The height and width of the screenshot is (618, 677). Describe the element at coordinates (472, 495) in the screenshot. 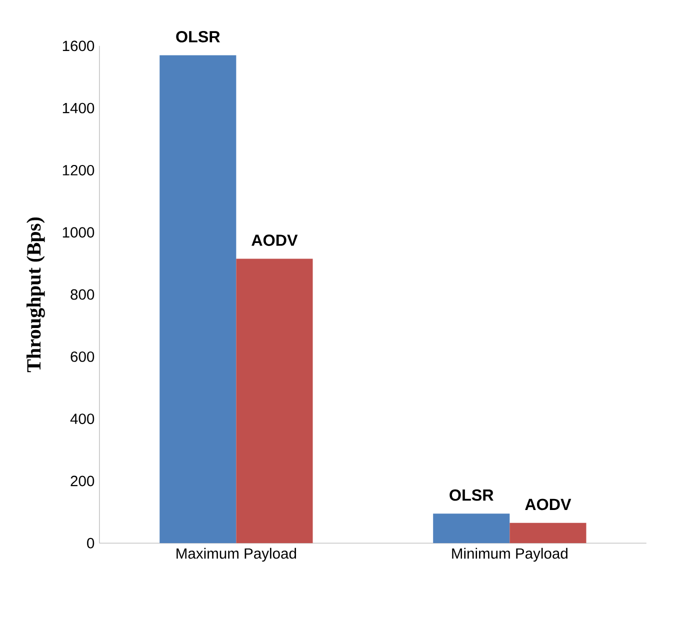

I see `series-label: OLSR` at that location.